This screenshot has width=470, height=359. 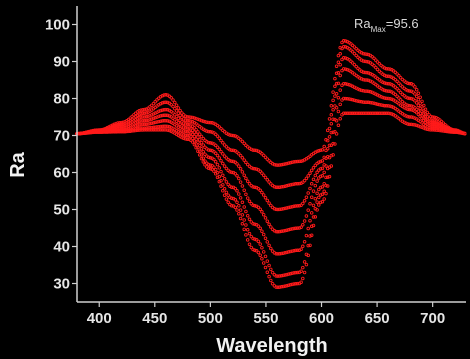 I want to click on y-tick-label: 90, so click(x=61, y=62).